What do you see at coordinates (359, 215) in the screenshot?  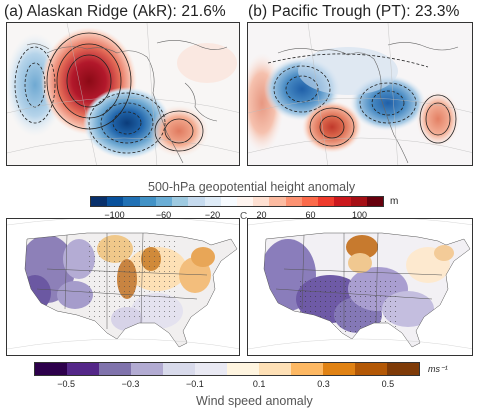 I see `colorbar-tick-label: 100` at bounding box center [359, 215].